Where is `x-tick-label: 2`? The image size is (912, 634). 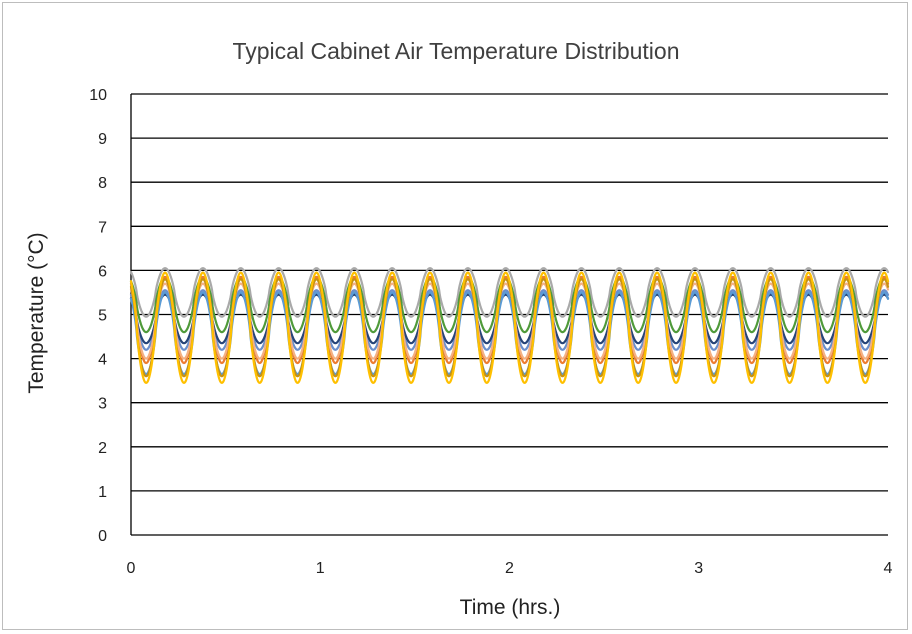
x-tick-label: 2 is located at coordinates (509, 568).